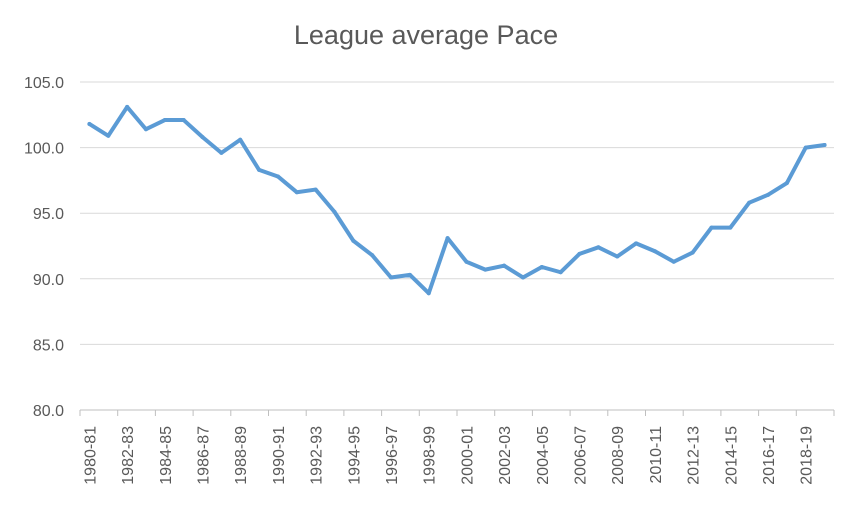  Describe the element at coordinates (48, 345) in the screenshot. I see `y-tick-label: 85.0` at that location.